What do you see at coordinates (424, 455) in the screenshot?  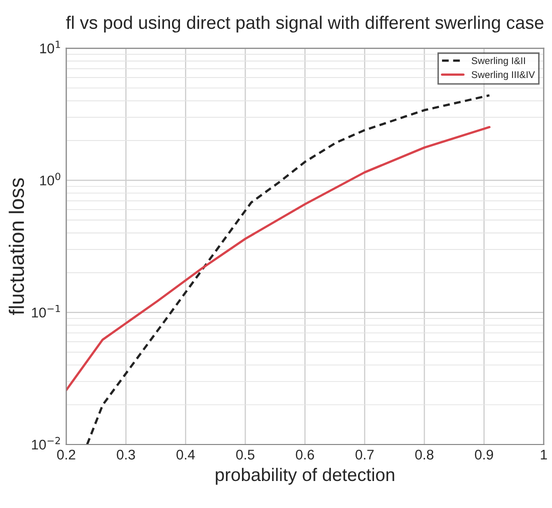 I see `x-tick-label: 0.8` at bounding box center [424, 455].